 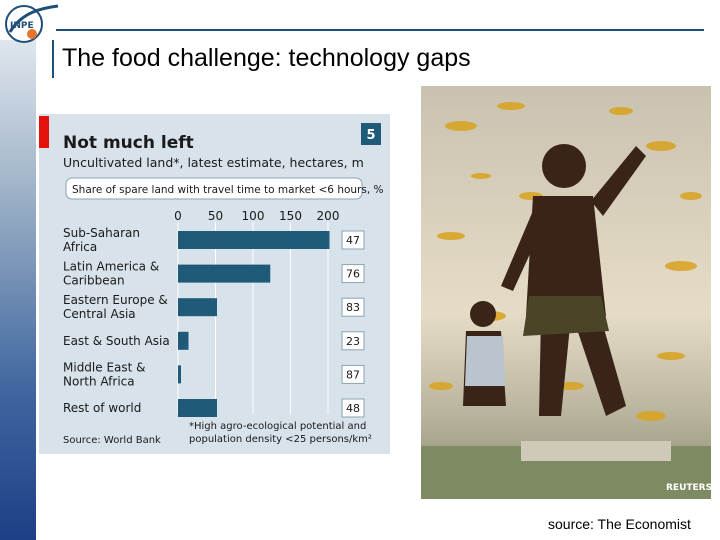 I want to click on share-value: 87, so click(x=353, y=374).